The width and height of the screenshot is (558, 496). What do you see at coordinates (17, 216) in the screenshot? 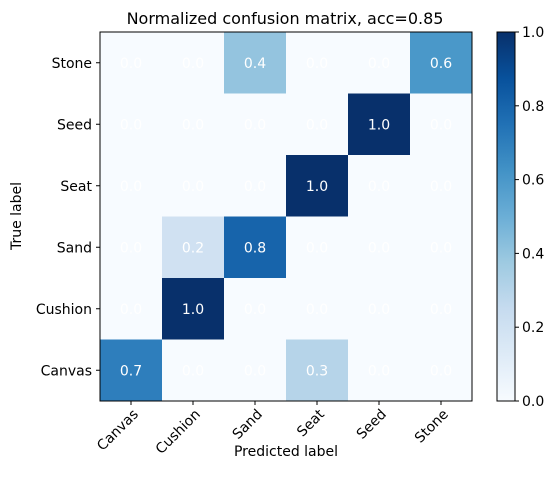
I see `y-axis-label: True label` at bounding box center [17, 216].